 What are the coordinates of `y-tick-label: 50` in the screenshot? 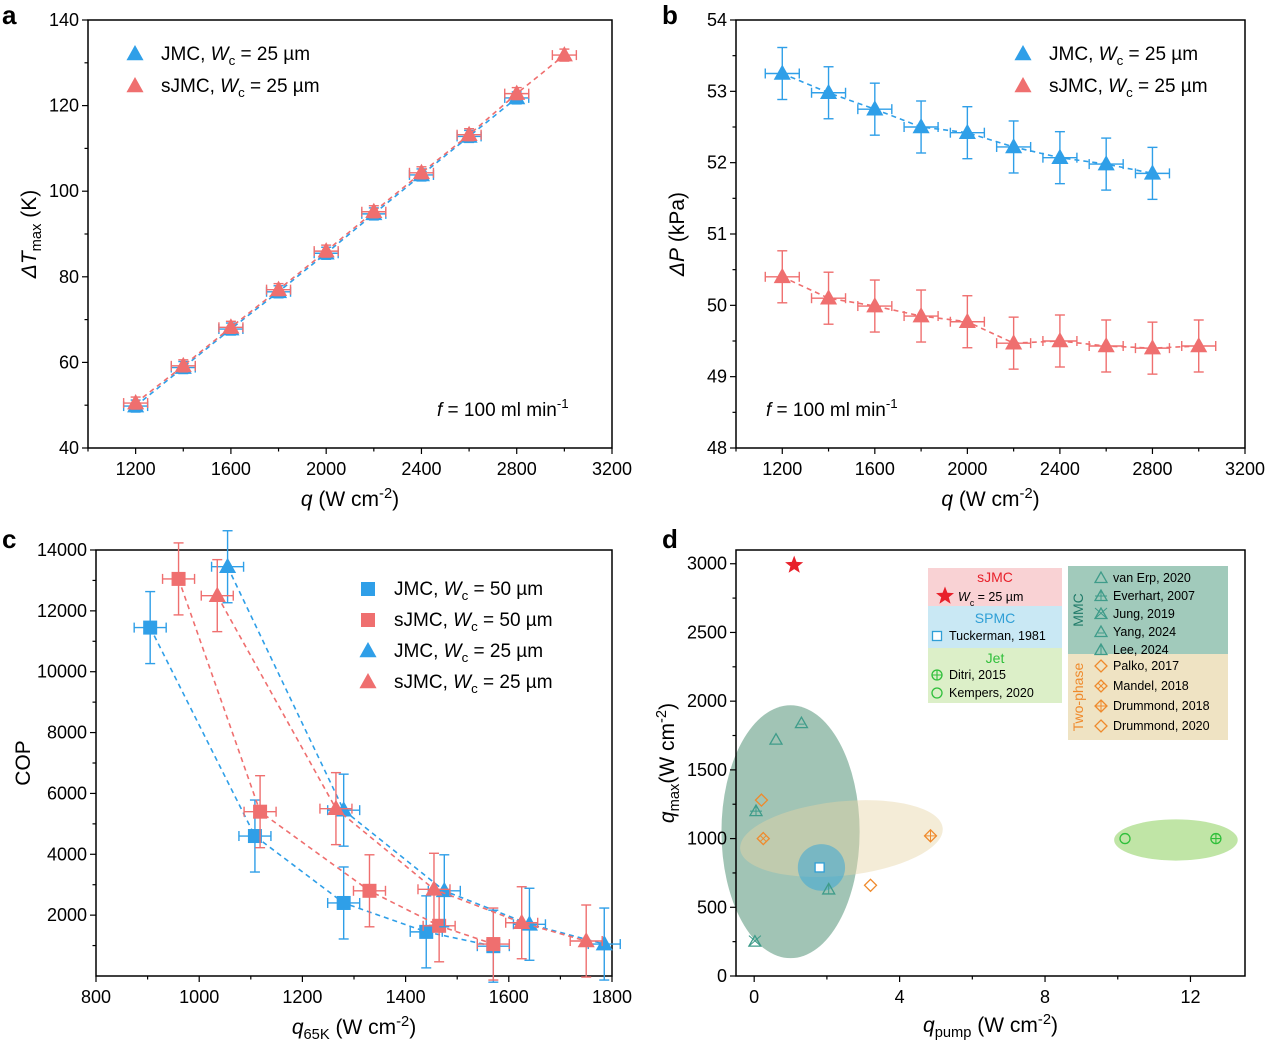 It's located at (717, 305).